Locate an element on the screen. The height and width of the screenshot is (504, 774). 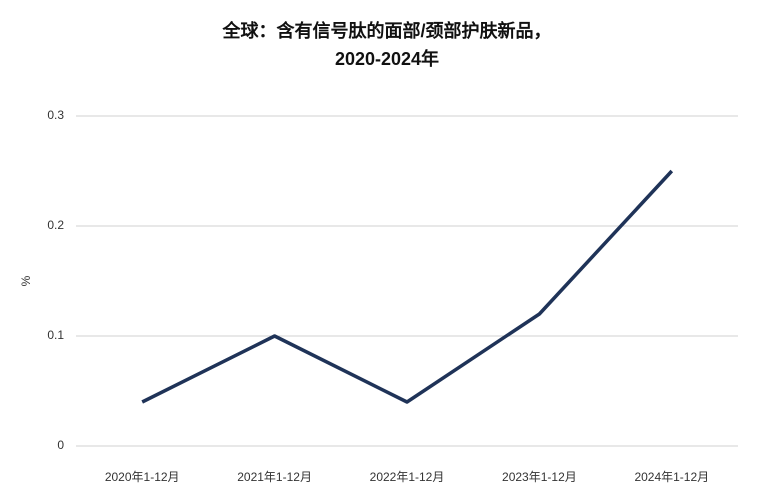
x-tick-label: 2020年1-12月 is located at coordinates (142, 477).